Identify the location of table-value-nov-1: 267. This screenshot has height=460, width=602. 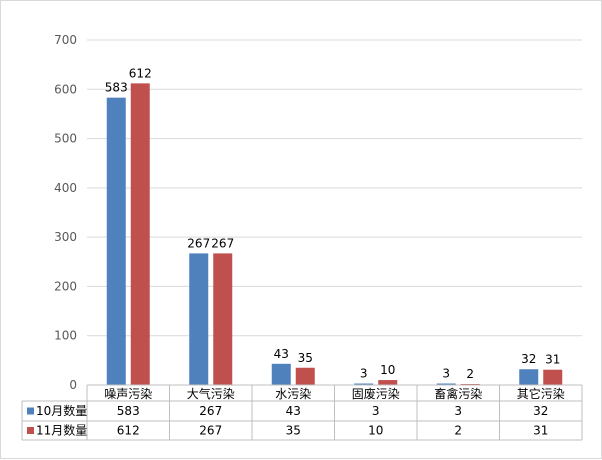
(210, 431).